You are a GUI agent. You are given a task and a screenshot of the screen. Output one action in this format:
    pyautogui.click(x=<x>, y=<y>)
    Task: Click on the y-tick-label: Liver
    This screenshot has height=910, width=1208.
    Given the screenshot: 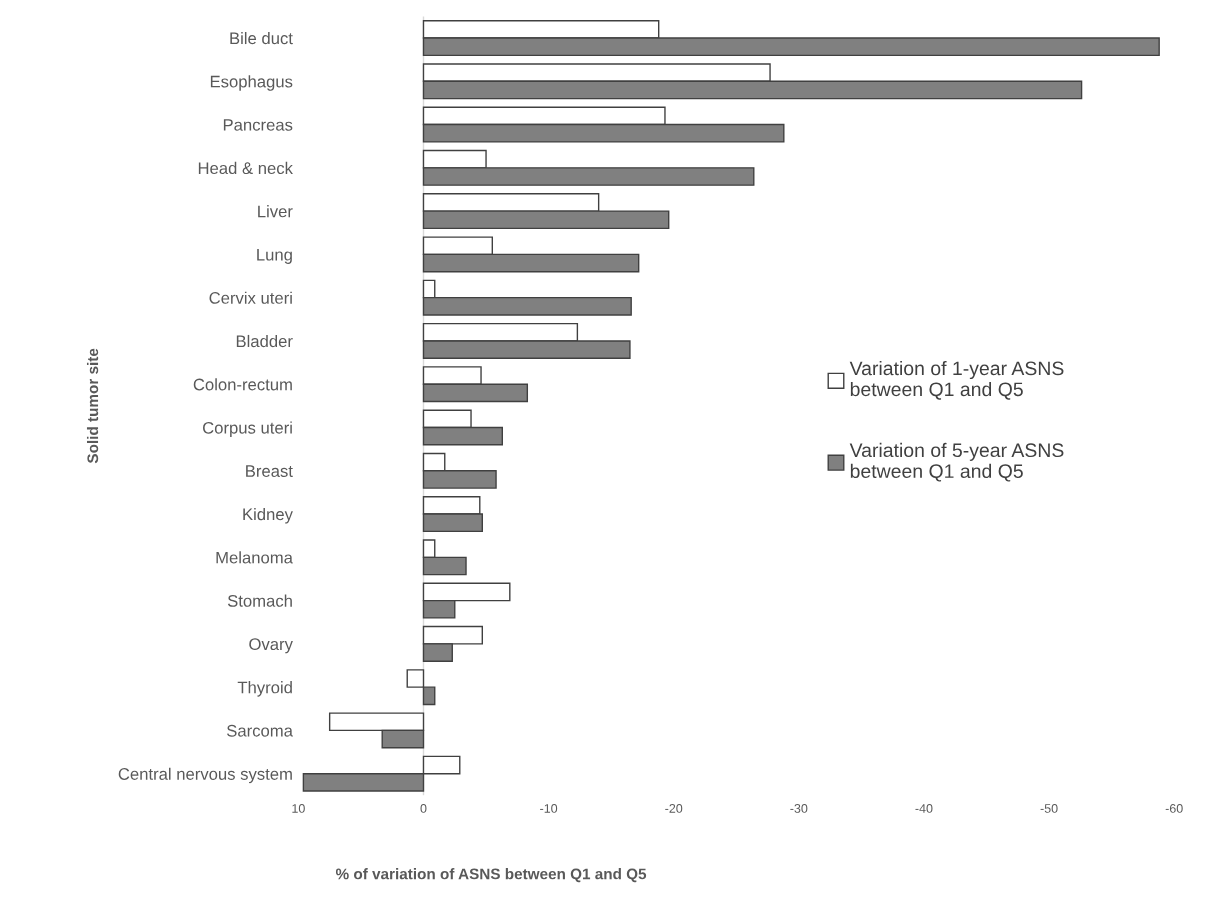 What is the action you would take?
    pyautogui.click(x=275, y=211)
    